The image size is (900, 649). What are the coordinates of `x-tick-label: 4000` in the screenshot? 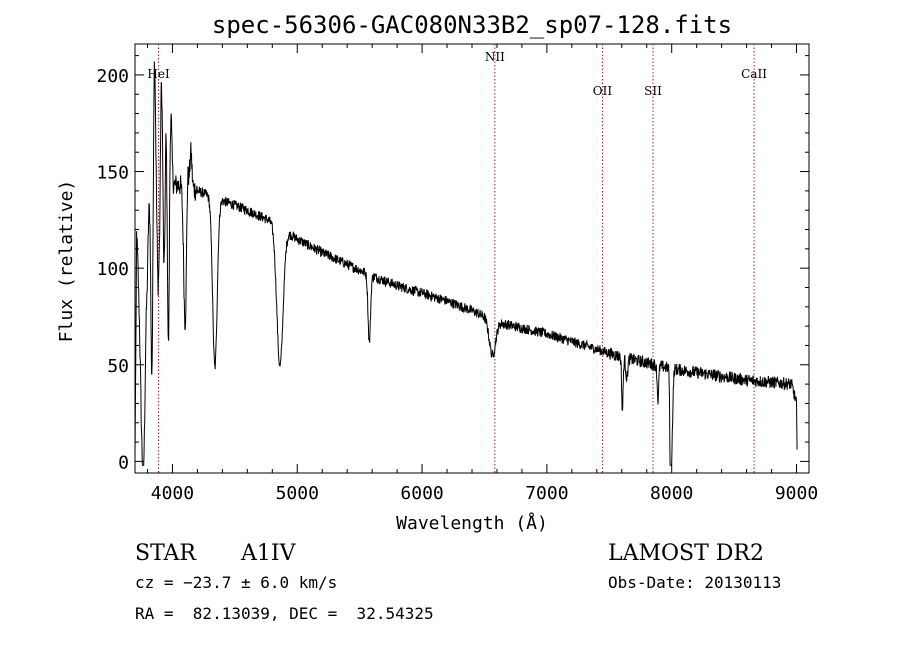 It's located at (172, 493).